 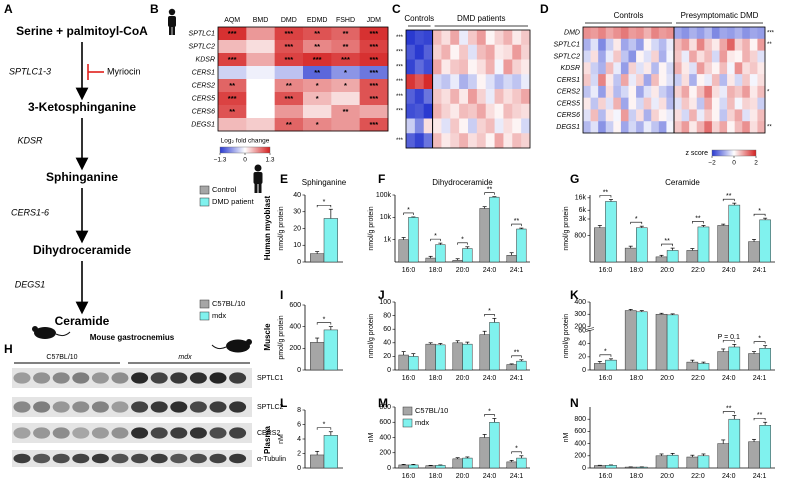 I want to click on row-label: DEGS1, so click(x=568, y=127).